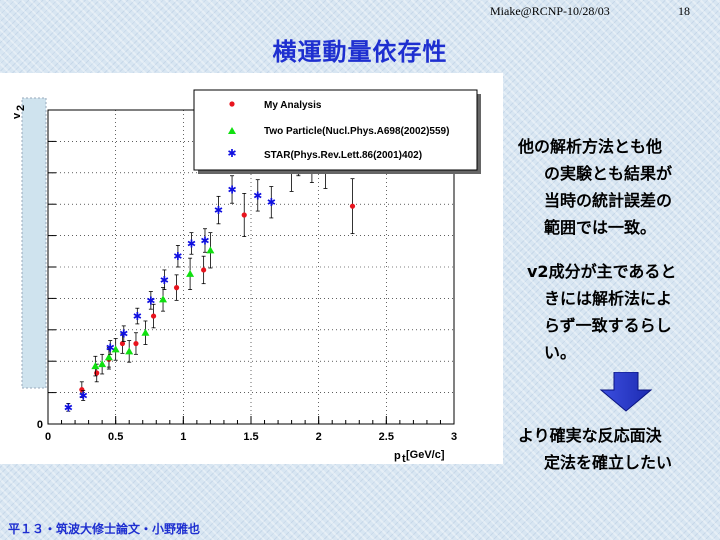 The width and height of the screenshot is (720, 540). I want to click on down-arrow-icon, so click(626, 392).